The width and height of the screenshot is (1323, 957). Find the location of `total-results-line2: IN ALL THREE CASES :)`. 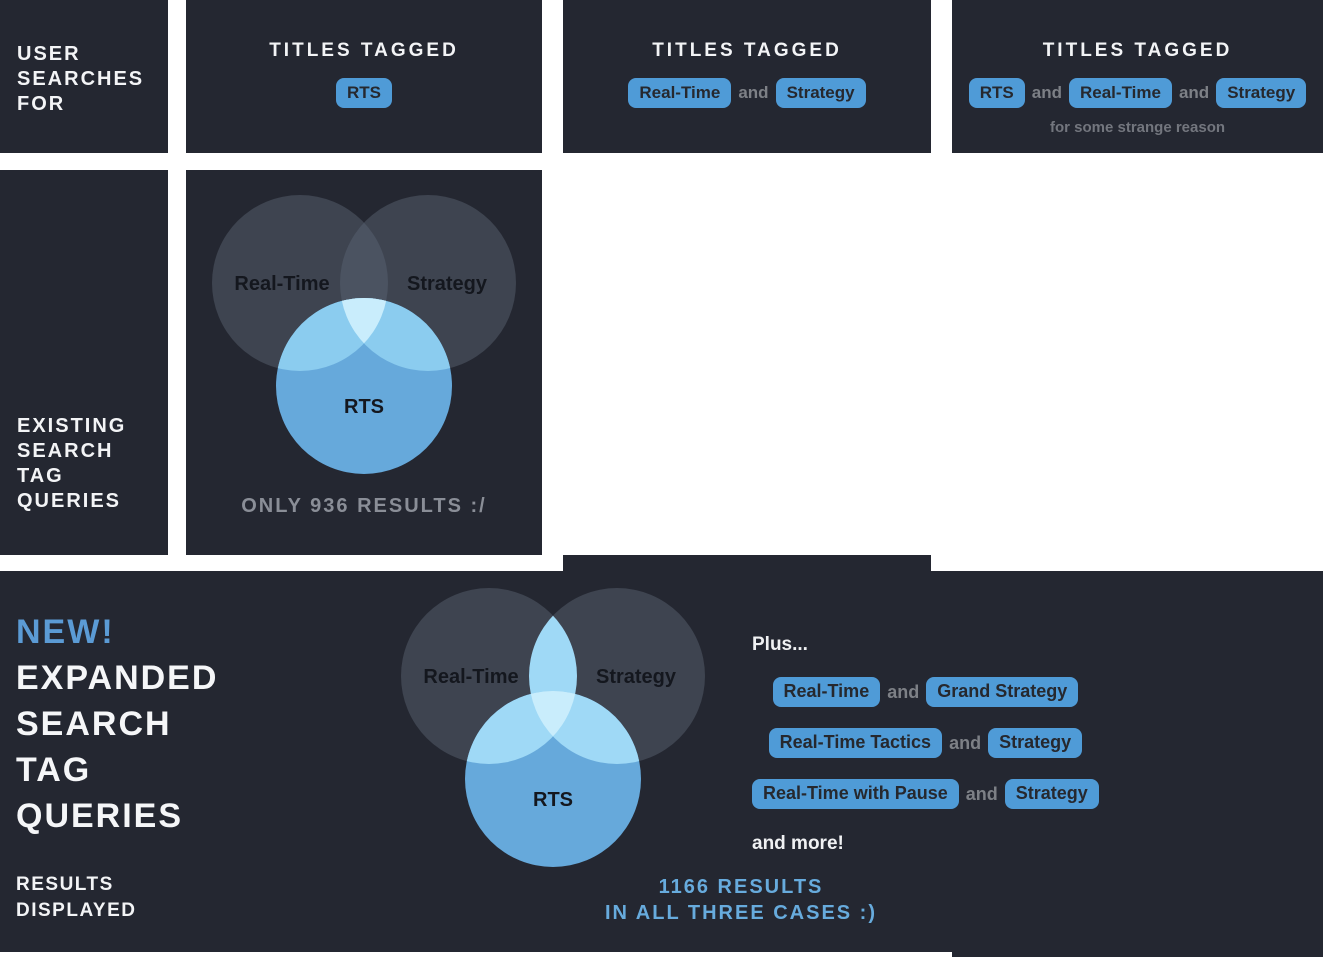

total-results-line2: IN ALL THREE CASES :) is located at coordinates (740, 913).